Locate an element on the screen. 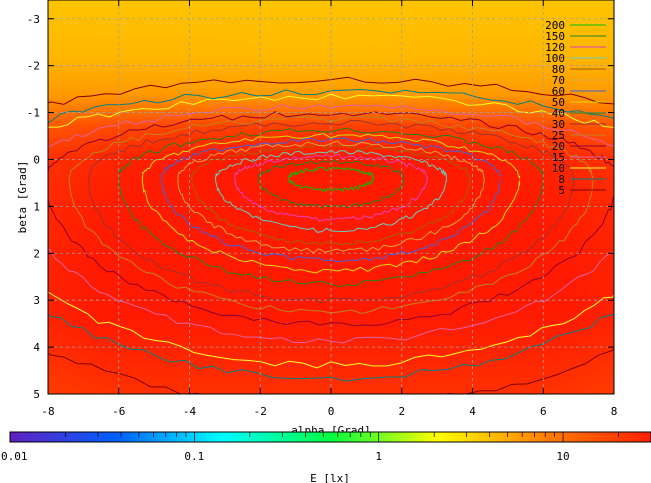 Image resolution: width=651 pixels, height=483 pixels. legend-label-30: 30 is located at coordinates (558, 124).